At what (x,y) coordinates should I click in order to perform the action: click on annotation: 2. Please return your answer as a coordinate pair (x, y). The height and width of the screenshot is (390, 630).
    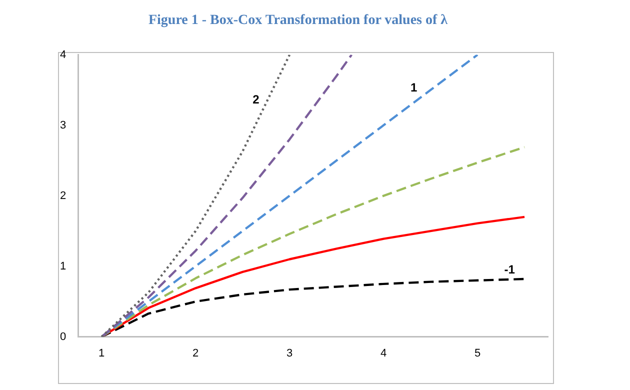
    Looking at the image, I should click on (256, 99).